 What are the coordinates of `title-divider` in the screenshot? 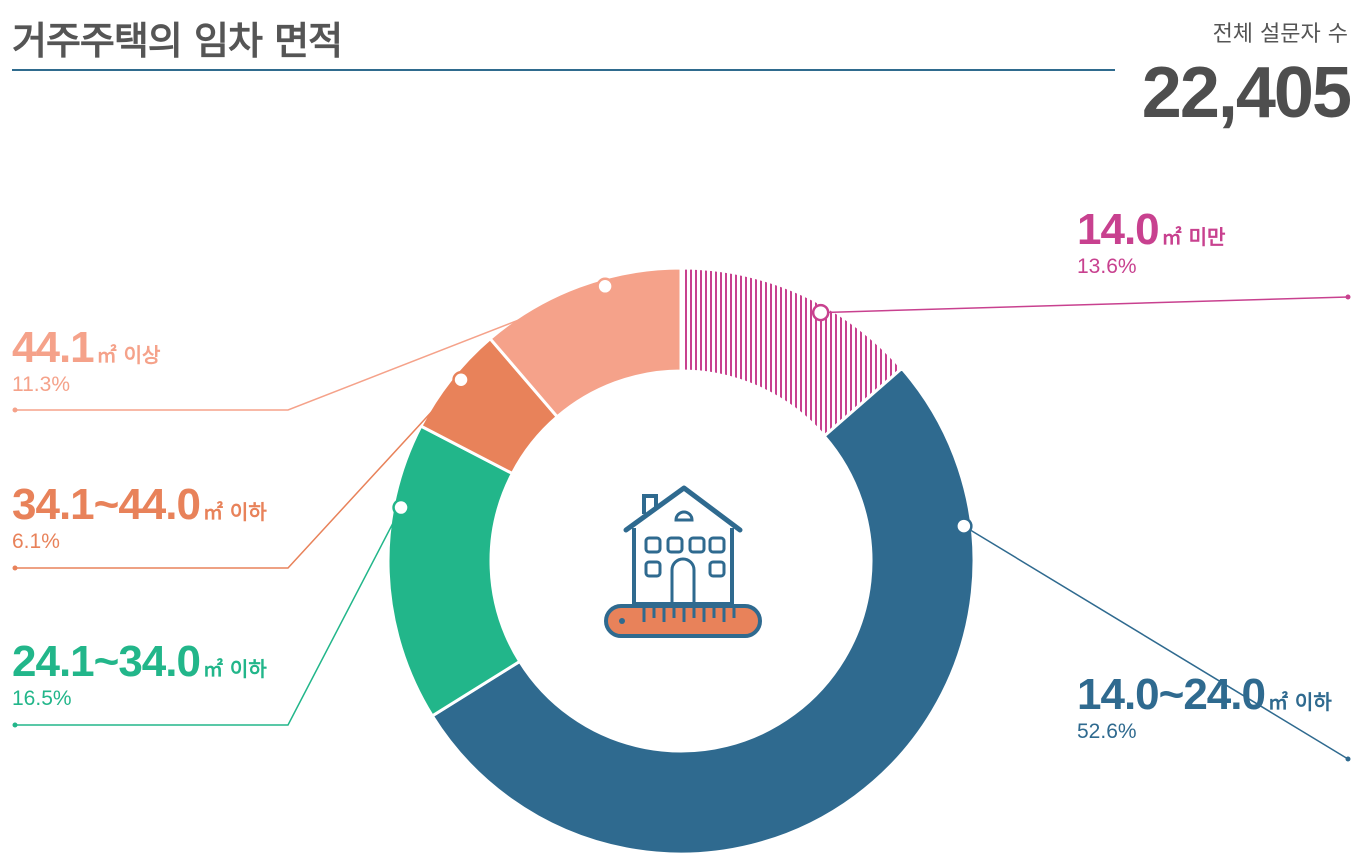 It's located at (563, 70).